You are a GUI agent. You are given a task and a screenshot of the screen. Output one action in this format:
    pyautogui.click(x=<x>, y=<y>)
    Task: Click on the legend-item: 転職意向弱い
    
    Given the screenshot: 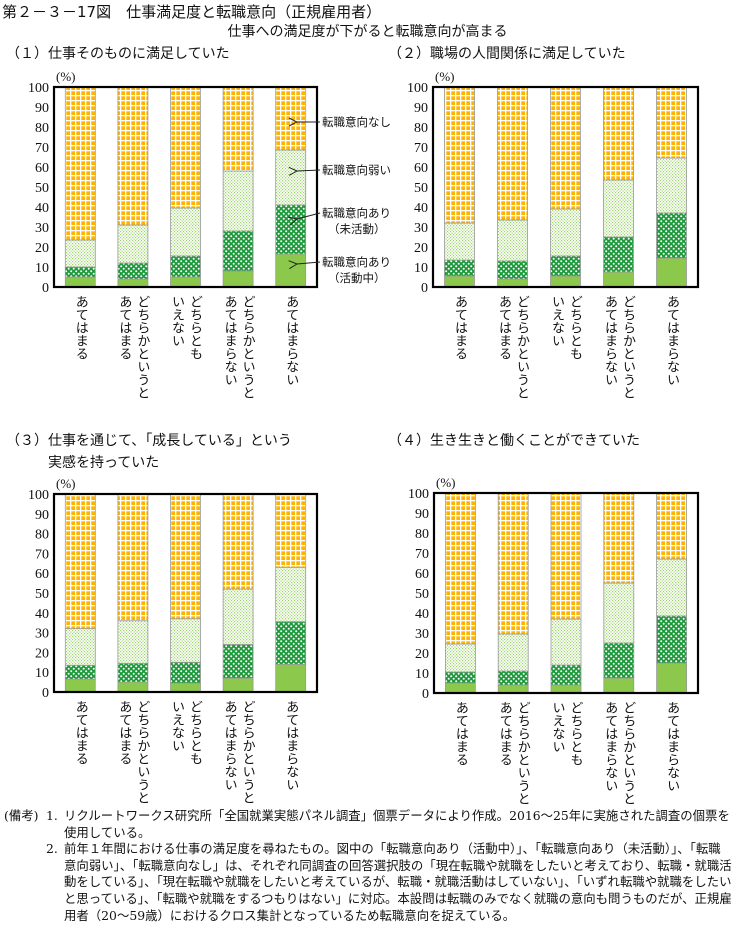 What is the action you would take?
    pyautogui.click(x=344, y=170)
    